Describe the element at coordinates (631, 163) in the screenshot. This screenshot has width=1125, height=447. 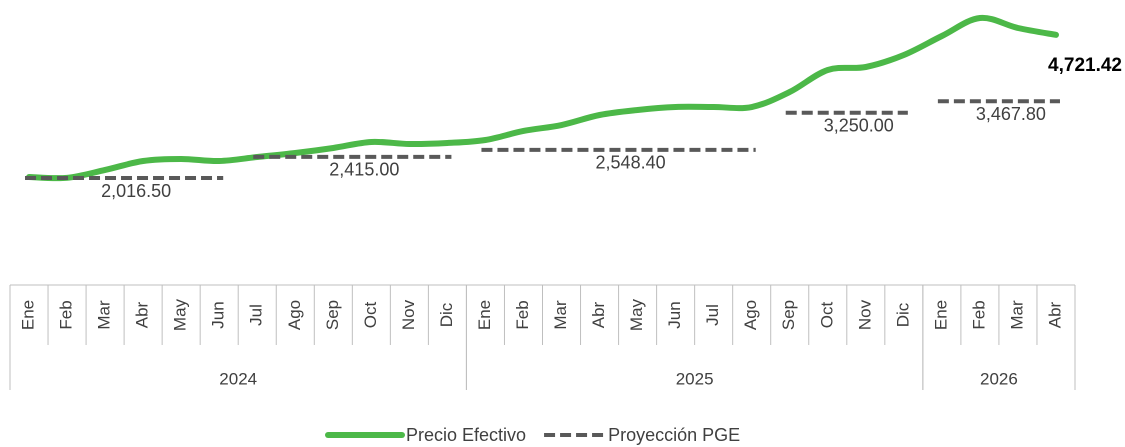
I see `data-label: 2,548.40` at that location.